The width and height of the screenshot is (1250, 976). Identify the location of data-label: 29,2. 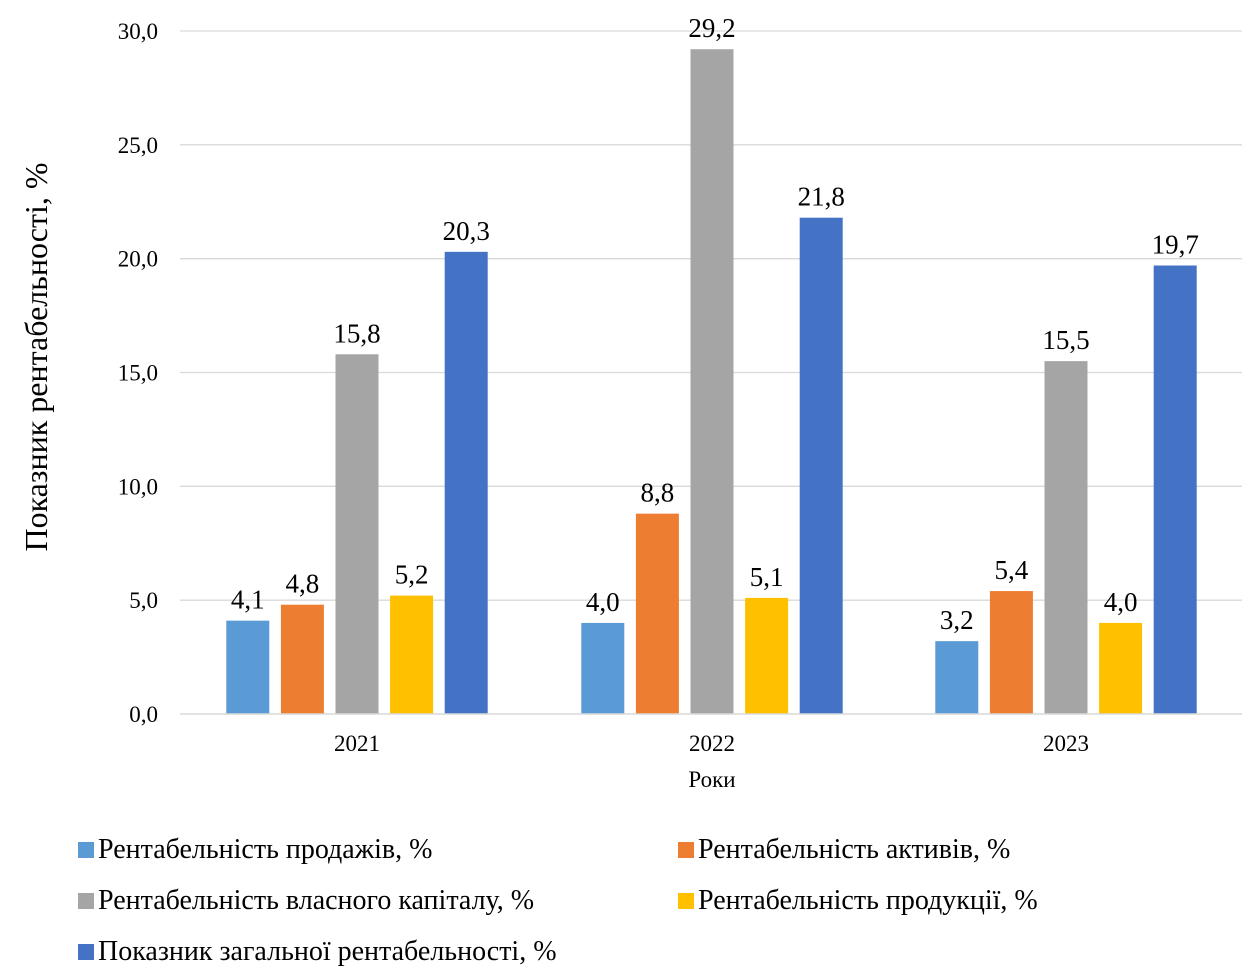
(711, 28).